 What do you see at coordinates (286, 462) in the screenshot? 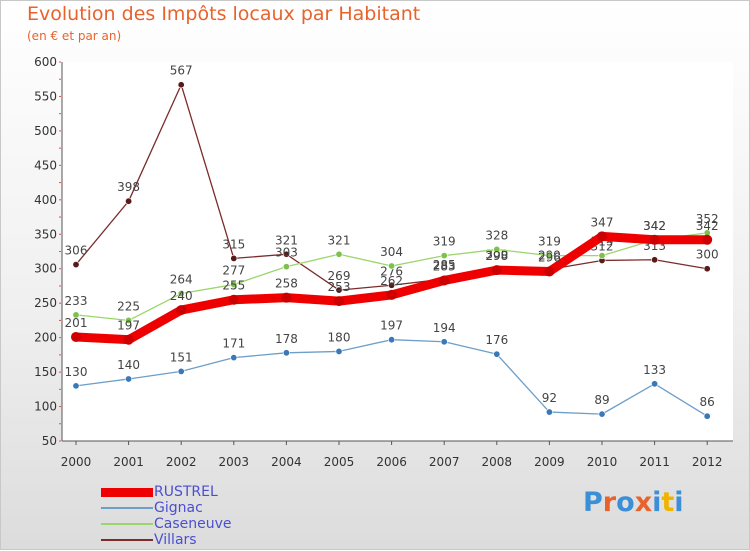
I see `x-tick-label: 2004` at bounding box center [286, 462].